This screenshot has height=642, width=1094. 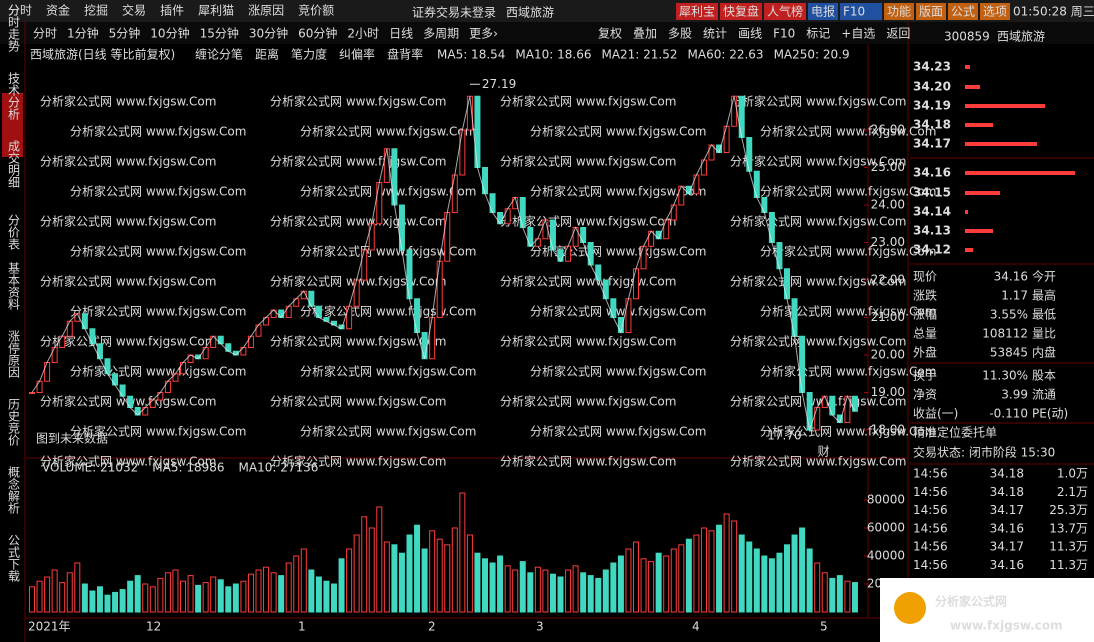 I want to click on menu-button: 版面, so click(x=931, y=12).